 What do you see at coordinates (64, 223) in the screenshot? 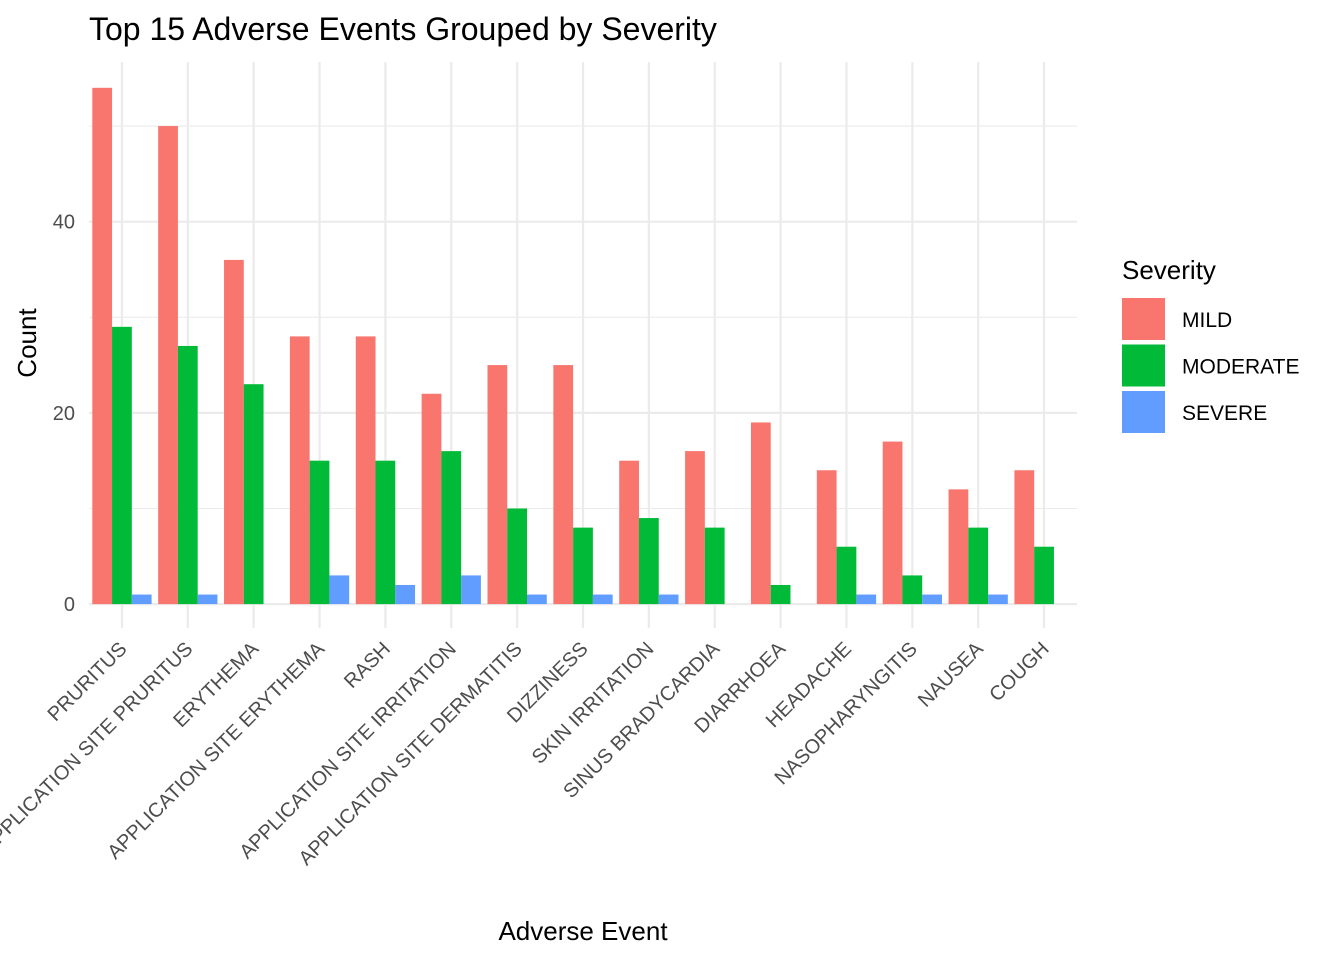
I see `y-tick-label: 40` at bounding box center [64, 223].